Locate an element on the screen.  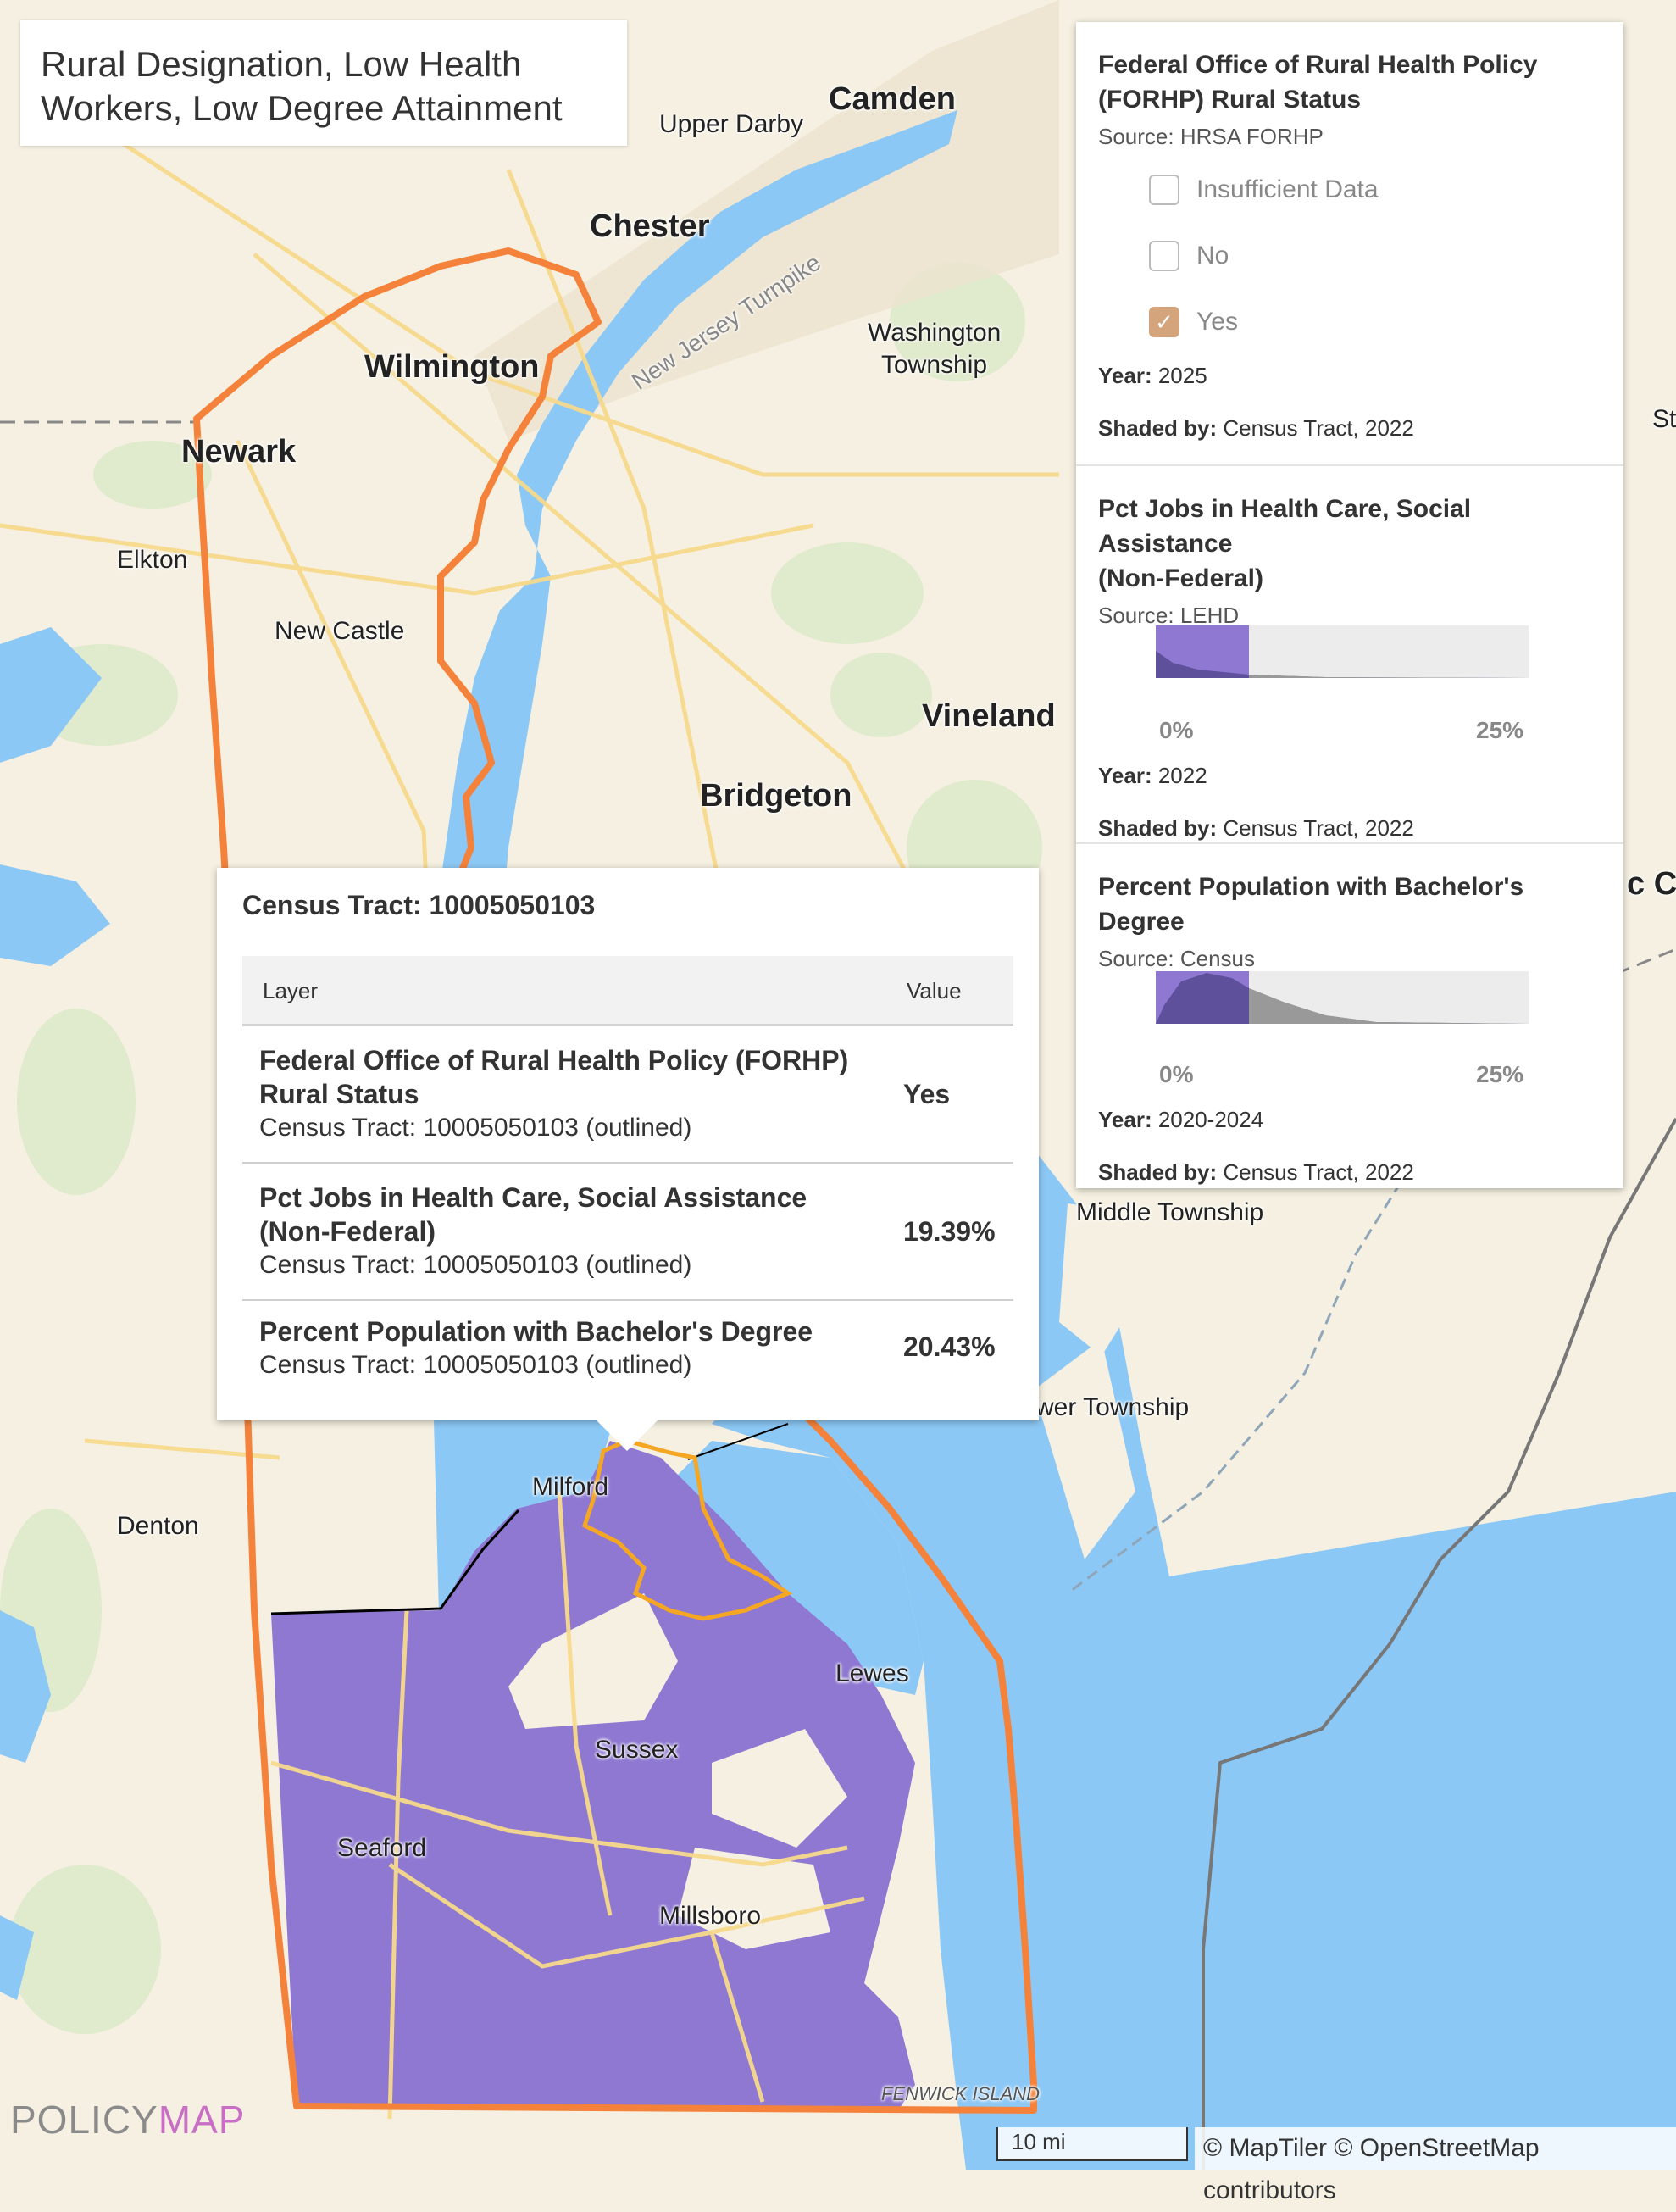
legend-option-label: No is located at coordinates (1212, 256).